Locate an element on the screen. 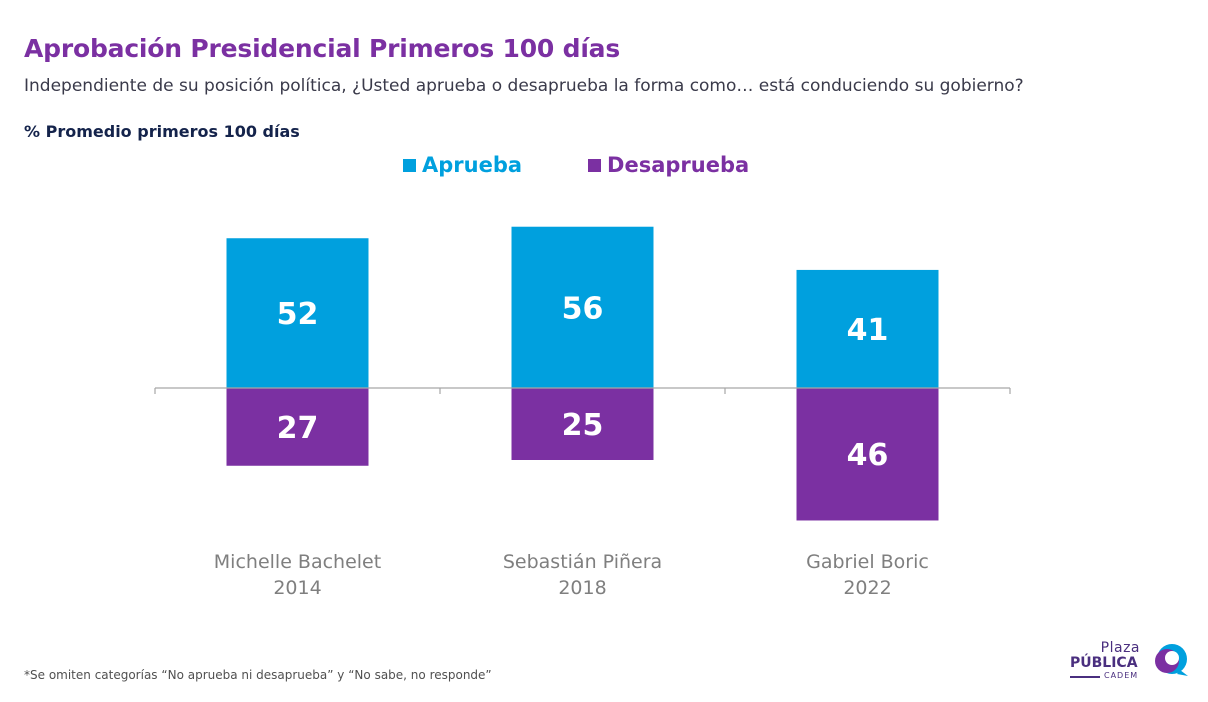 The width and height of the screenshot is (1208, 702). category-label-1-0: Sebastián Piñera is located at coordinates (582, 562).